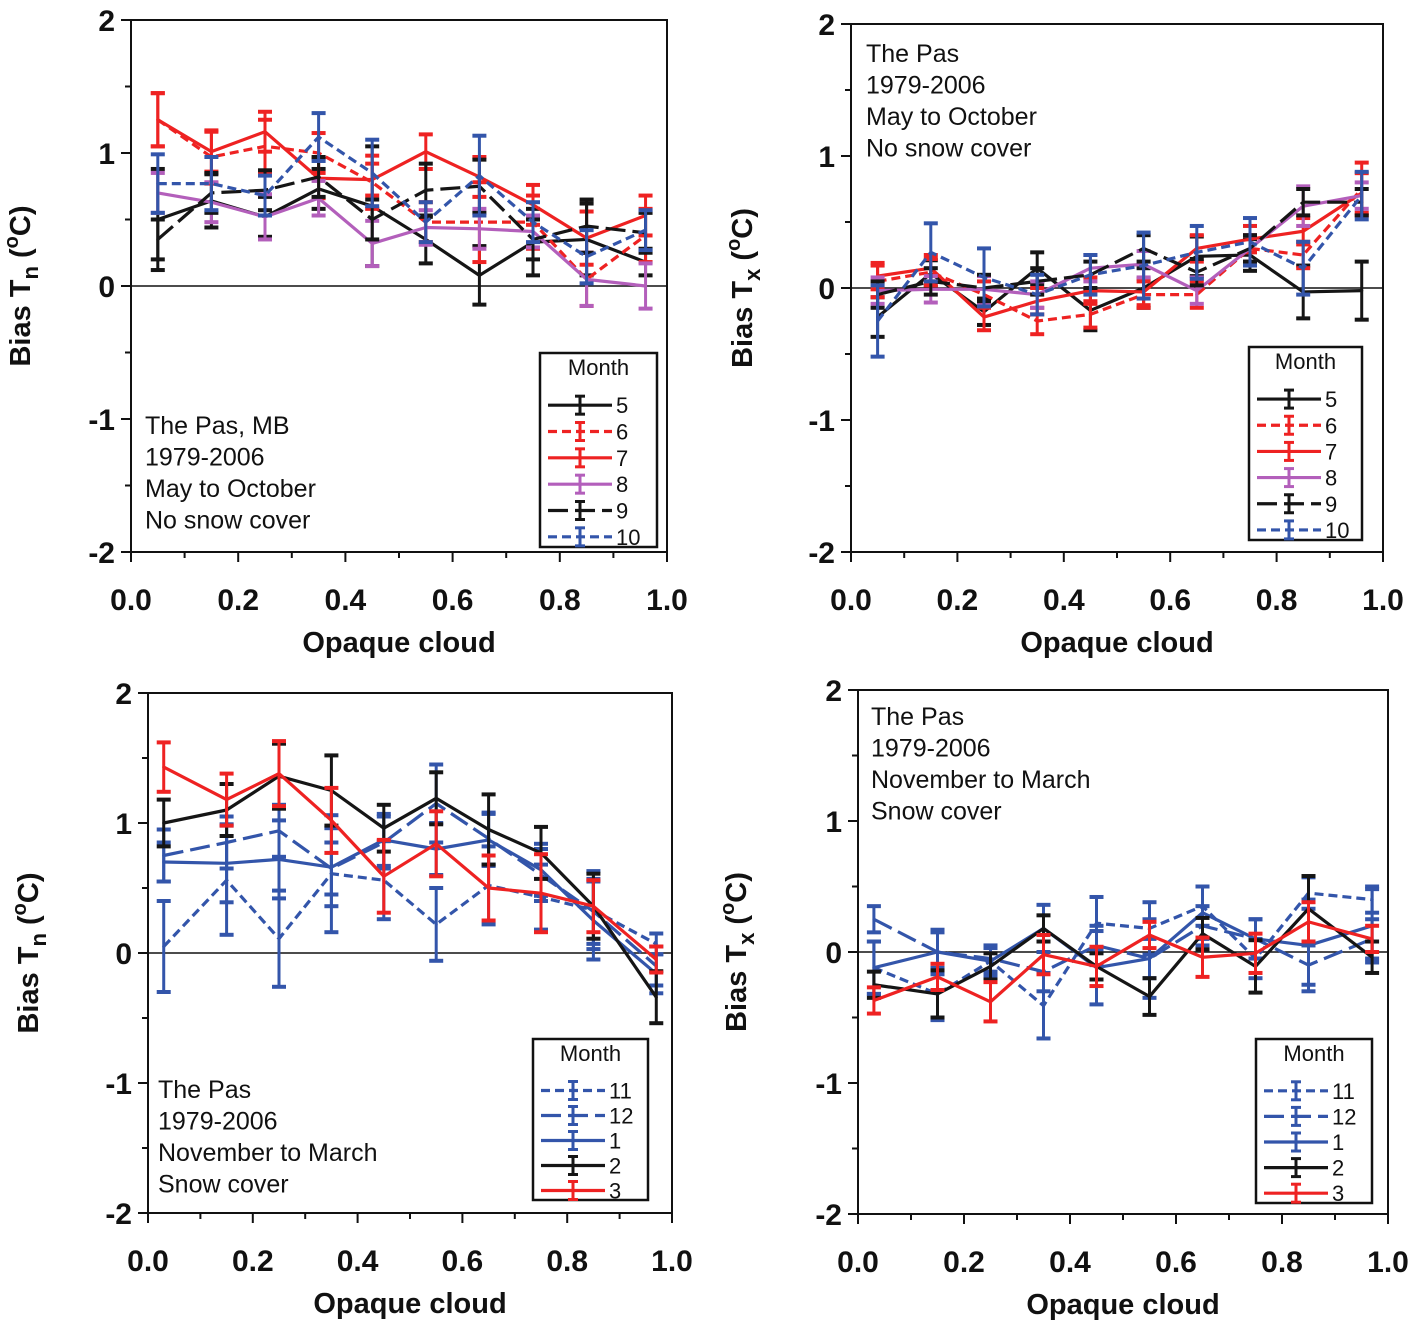 This screenshot has width=1417, height=1331. Describe the element at coordinates (821, 553) in the screenshot. I see `y-tick-label: -2` at that location.